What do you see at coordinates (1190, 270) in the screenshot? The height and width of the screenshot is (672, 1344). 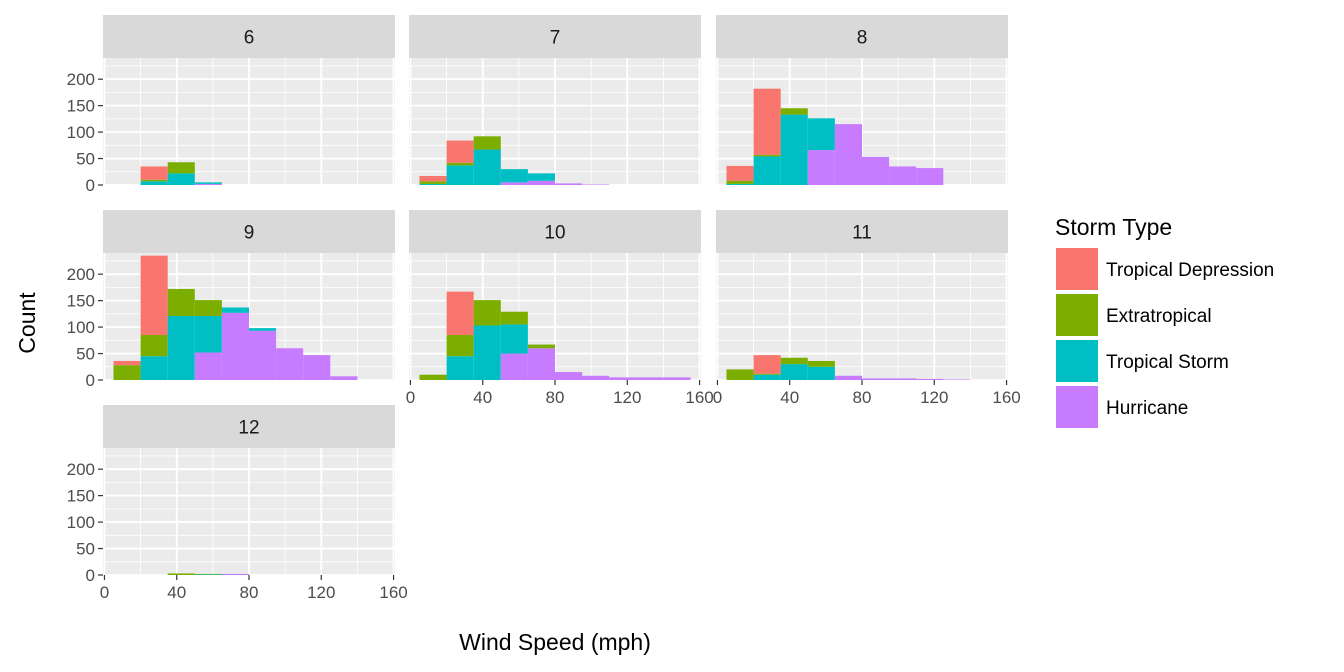 I see `legend-label: Tropical Depression` at bounding box center [1190, 270].